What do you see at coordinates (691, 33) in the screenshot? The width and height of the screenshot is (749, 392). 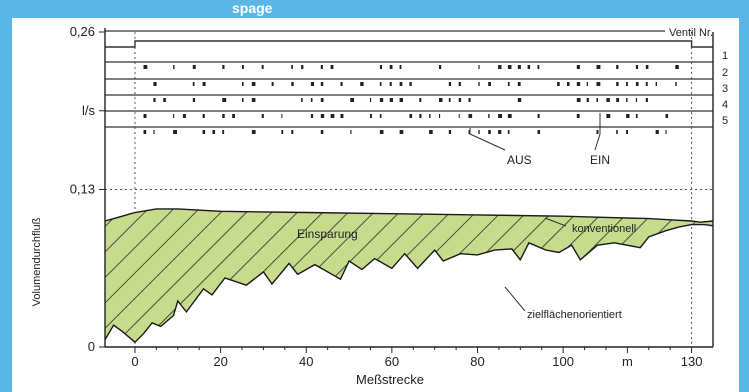 I see `ventil-label: Ventil Nr.` at bounding box center [691, 33].